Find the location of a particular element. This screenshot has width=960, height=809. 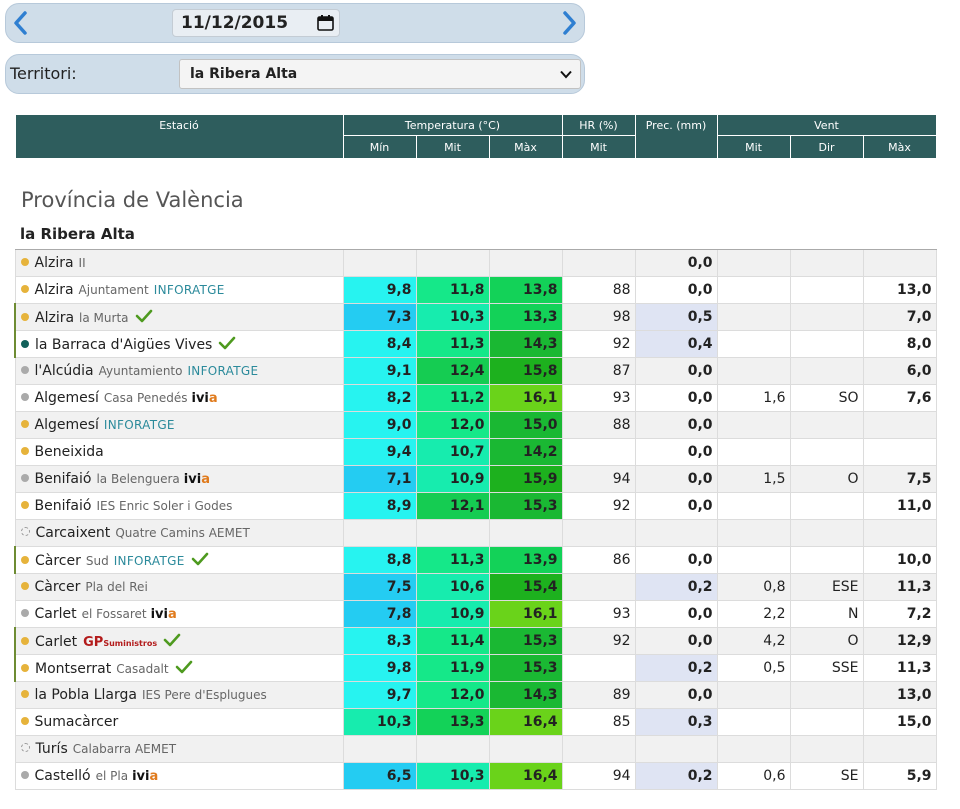

prec-cell is located at coordinates (676, 749).